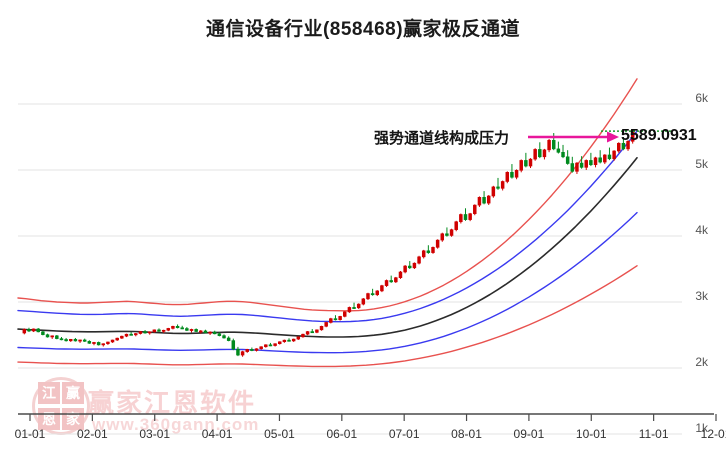  What do you see at coordinates (155, 434) in the screenshot?
I see `x-tick-label: 03-01` at bounding box center [155, 434].